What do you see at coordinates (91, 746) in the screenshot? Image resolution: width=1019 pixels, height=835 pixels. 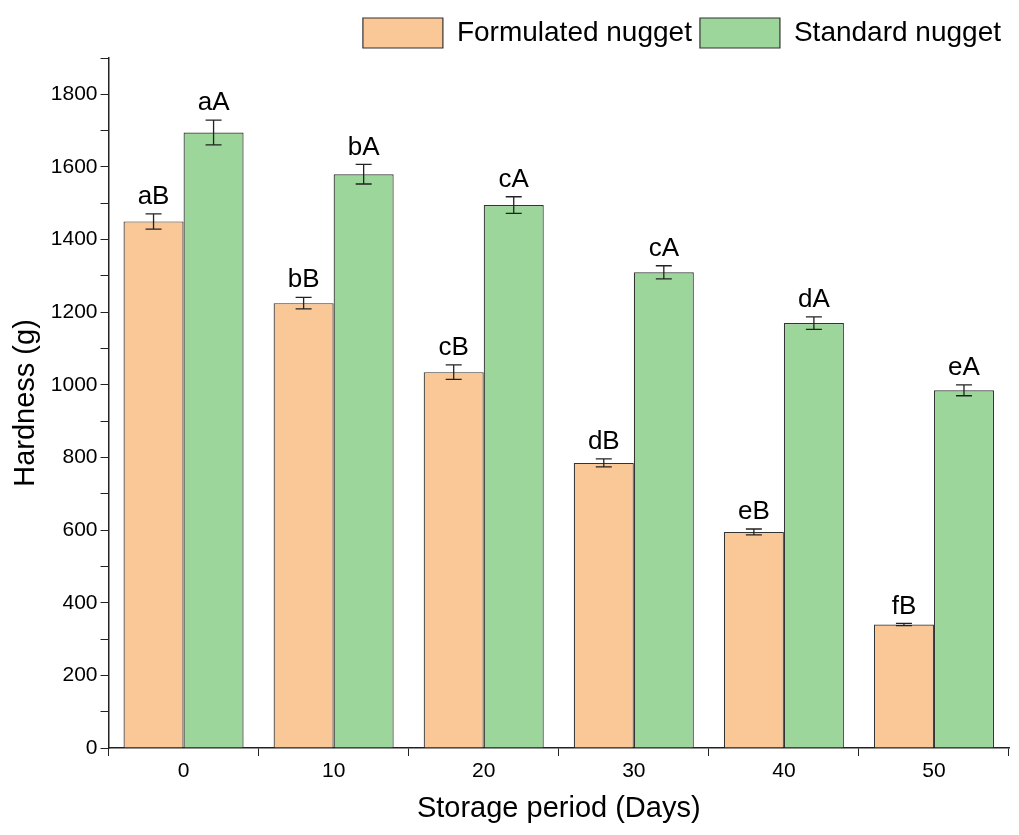 I see `y-tick-label: 0` at bounding box center [91, 746].